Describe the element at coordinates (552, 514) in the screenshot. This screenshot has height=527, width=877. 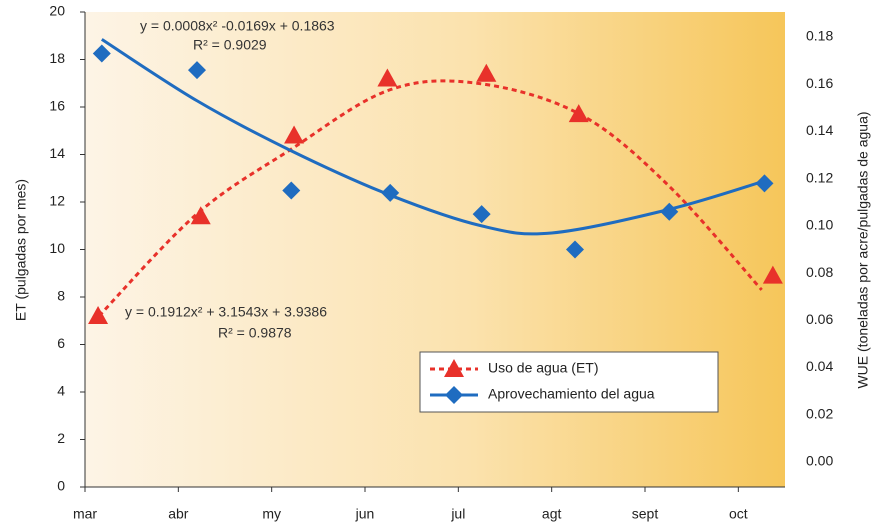
I see `x-tick-label: agt` at that location.